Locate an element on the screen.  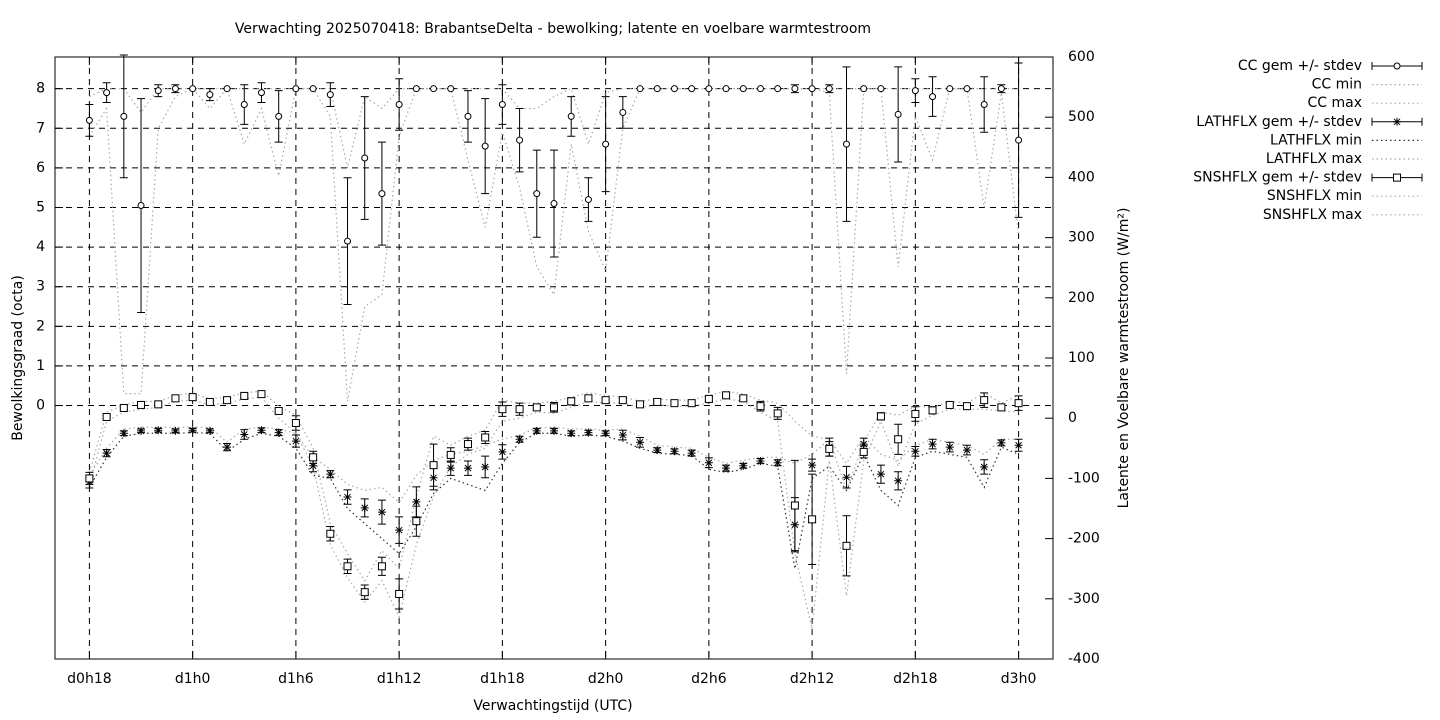
y2-tick-label: -400 is located at coordinates (1084, 659).